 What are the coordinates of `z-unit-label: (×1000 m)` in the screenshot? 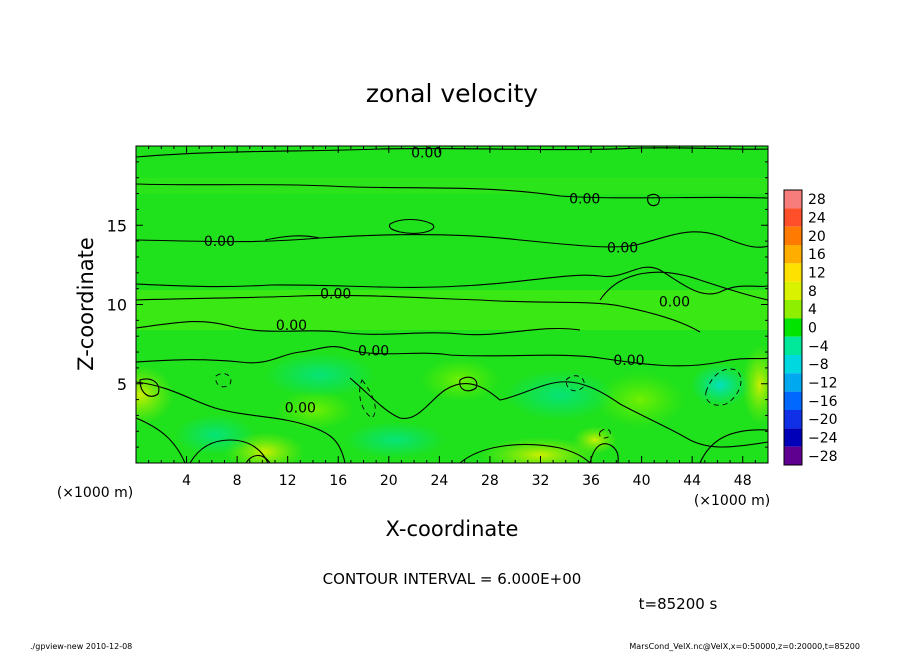 It's located at (95, 493).